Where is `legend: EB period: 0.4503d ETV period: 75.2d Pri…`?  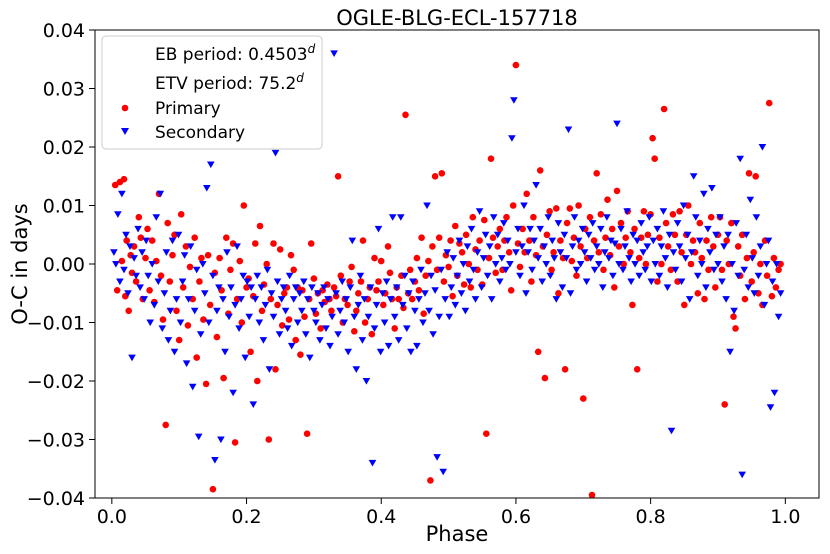
legend: EB period: 0.4503d ETV period: 75.2d Pri… is located at coordinates (212, 92).